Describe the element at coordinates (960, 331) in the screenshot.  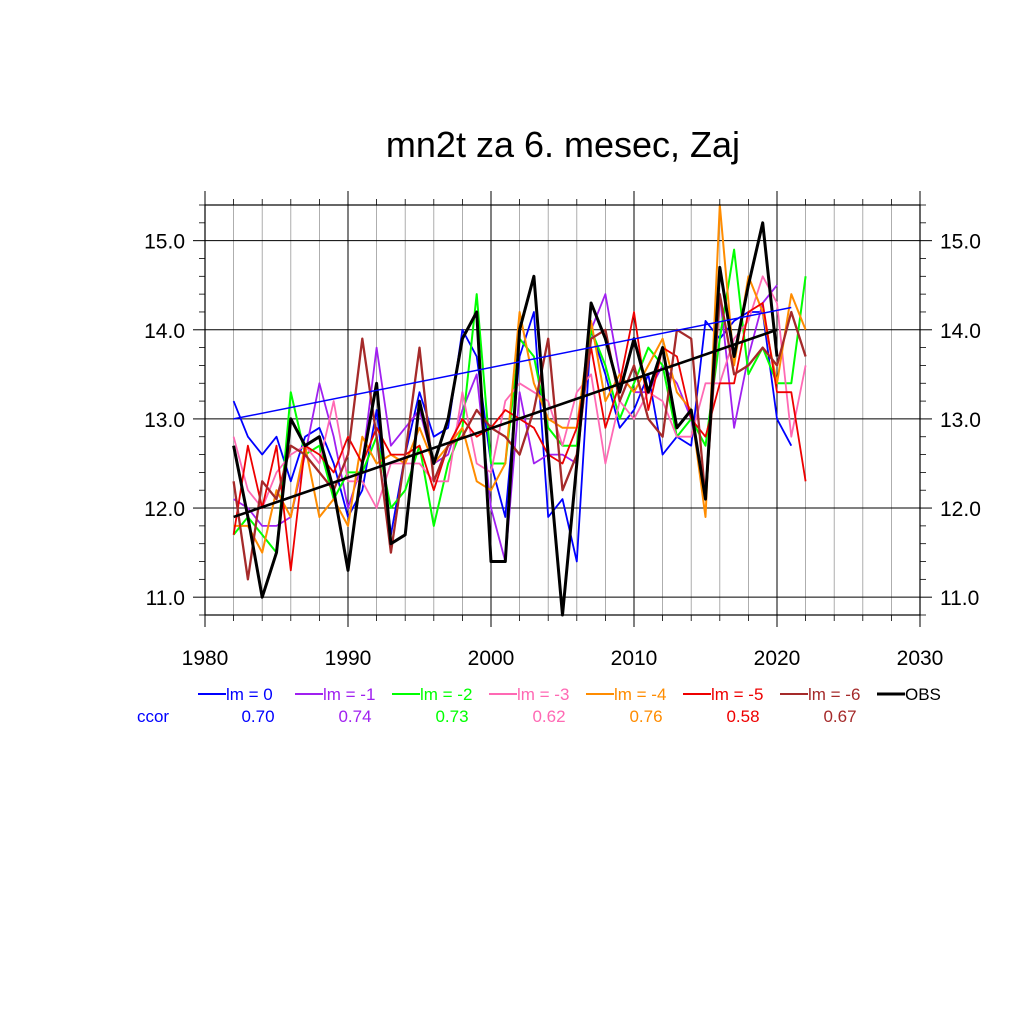
I see `y-tick-label-right: 14.0` at that location.